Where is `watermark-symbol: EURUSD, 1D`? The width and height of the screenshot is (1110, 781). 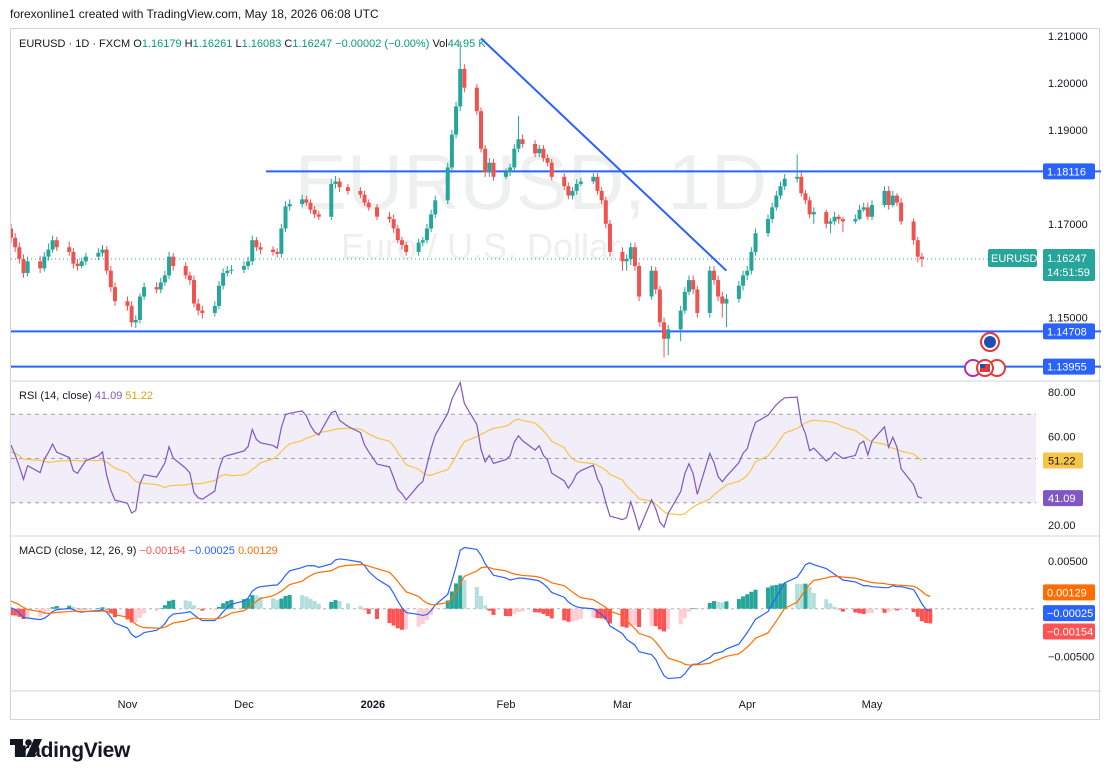
watermark-symbol: EURUSD, 1D is located at coordinates (531, 182).